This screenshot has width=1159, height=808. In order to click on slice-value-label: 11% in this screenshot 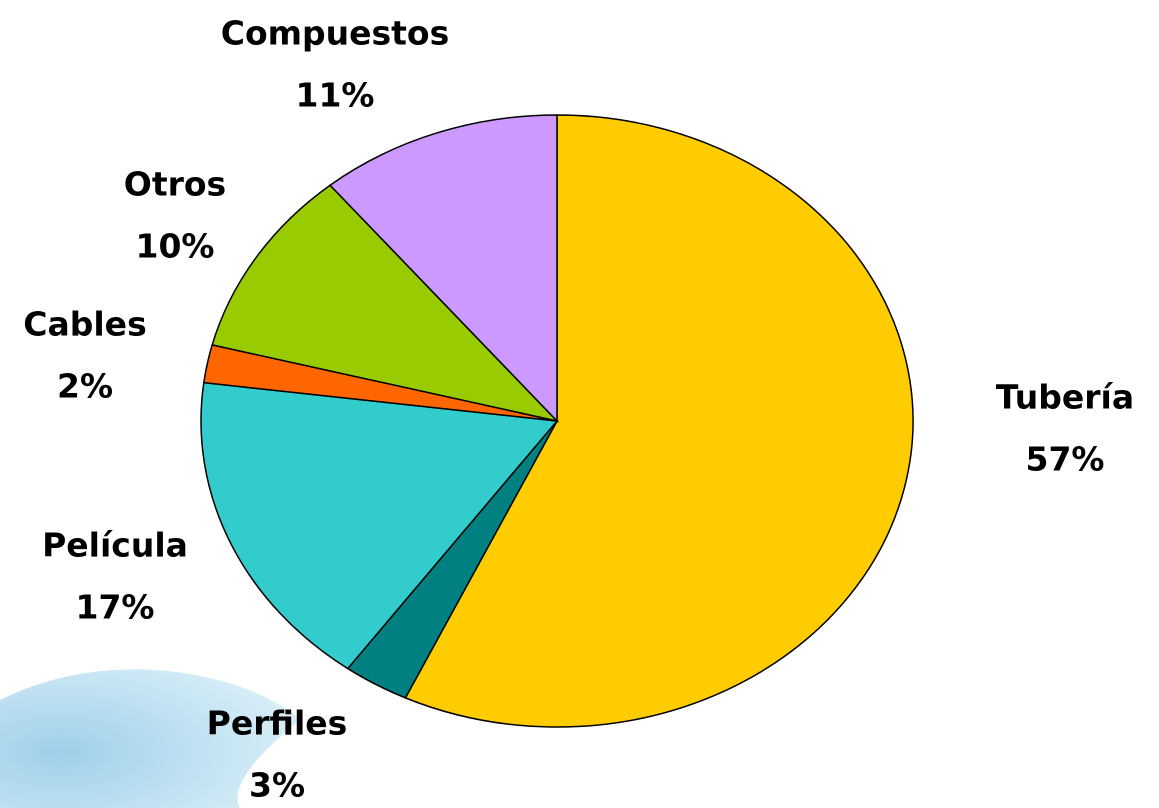, I will do `click(335, 95)`.